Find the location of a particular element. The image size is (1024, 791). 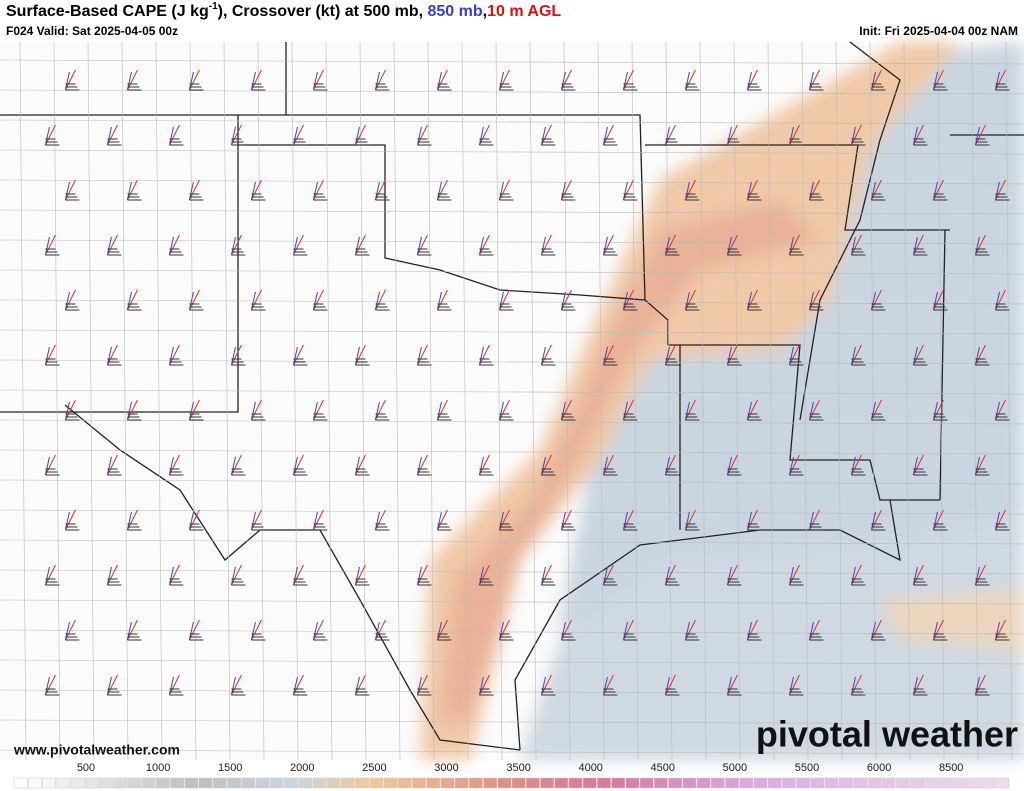

init-time: Init: Fri 2025-04-04 00z NAM is located at coordinates (938, 31).